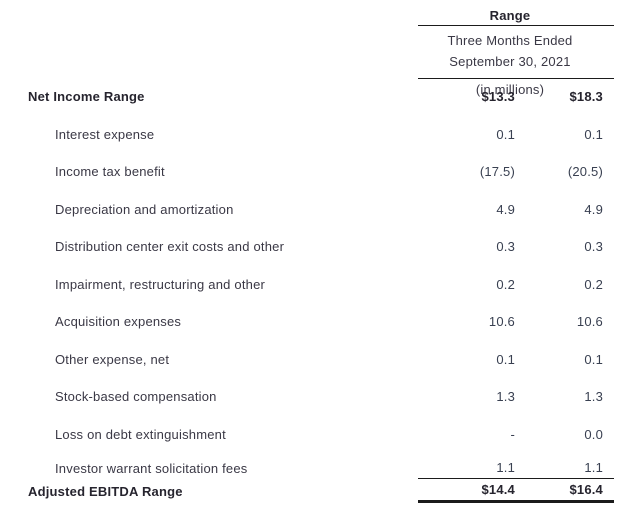 The height and width of the screenshot is (509, 620). Describe the element at coordinates (510, 40) in the screenshot. I see `period-line1: Three Months Ended` at that location.